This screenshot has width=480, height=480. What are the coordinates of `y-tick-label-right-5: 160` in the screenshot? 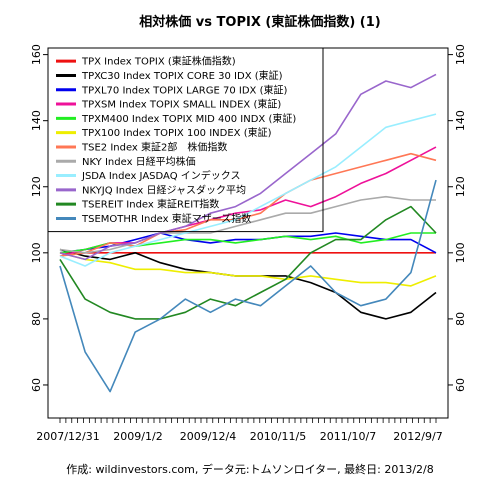 It's located at (460, 54).